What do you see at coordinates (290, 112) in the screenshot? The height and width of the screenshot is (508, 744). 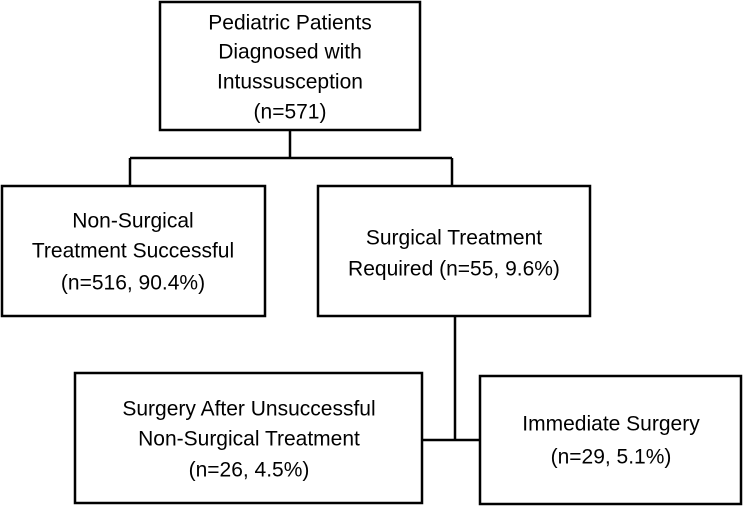 I see `node-text: (n=571)` at bounding box center [290, 112].